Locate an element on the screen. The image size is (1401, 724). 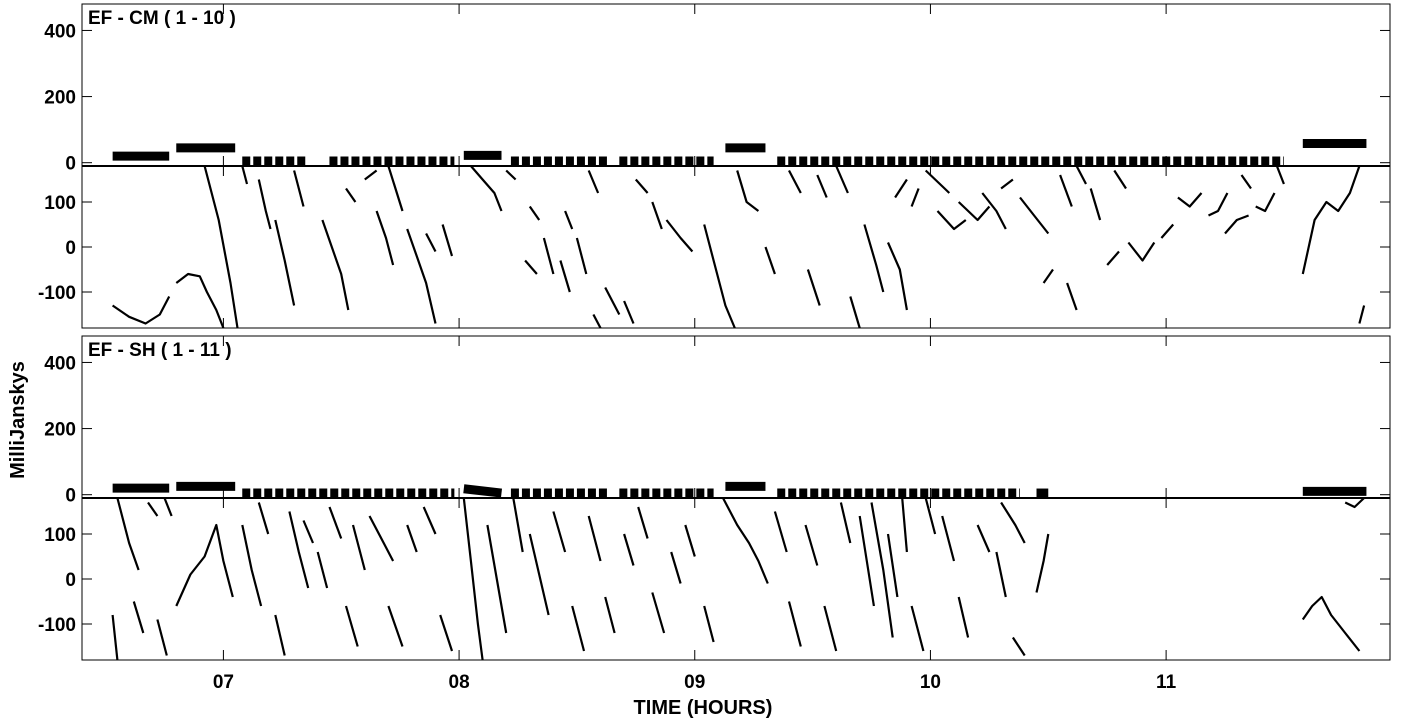
y-axis-label: MilliJanskys is located at coordinates (18, 420).